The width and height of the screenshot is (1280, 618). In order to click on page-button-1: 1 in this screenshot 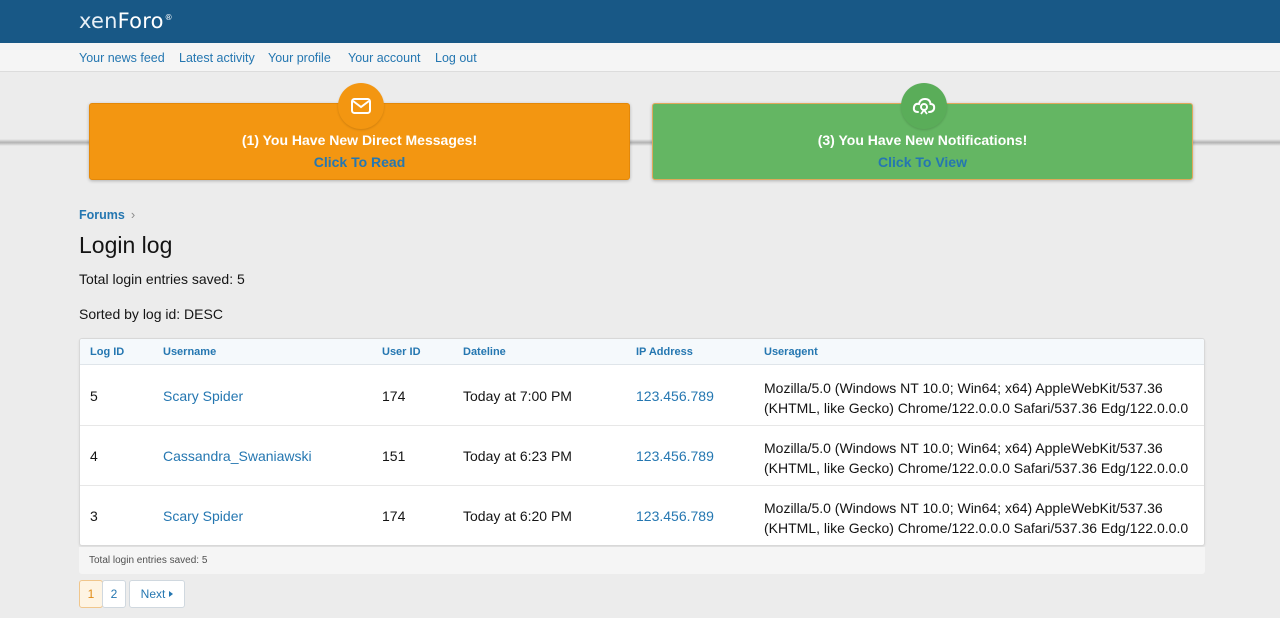, I will do `click(91, 594)`.